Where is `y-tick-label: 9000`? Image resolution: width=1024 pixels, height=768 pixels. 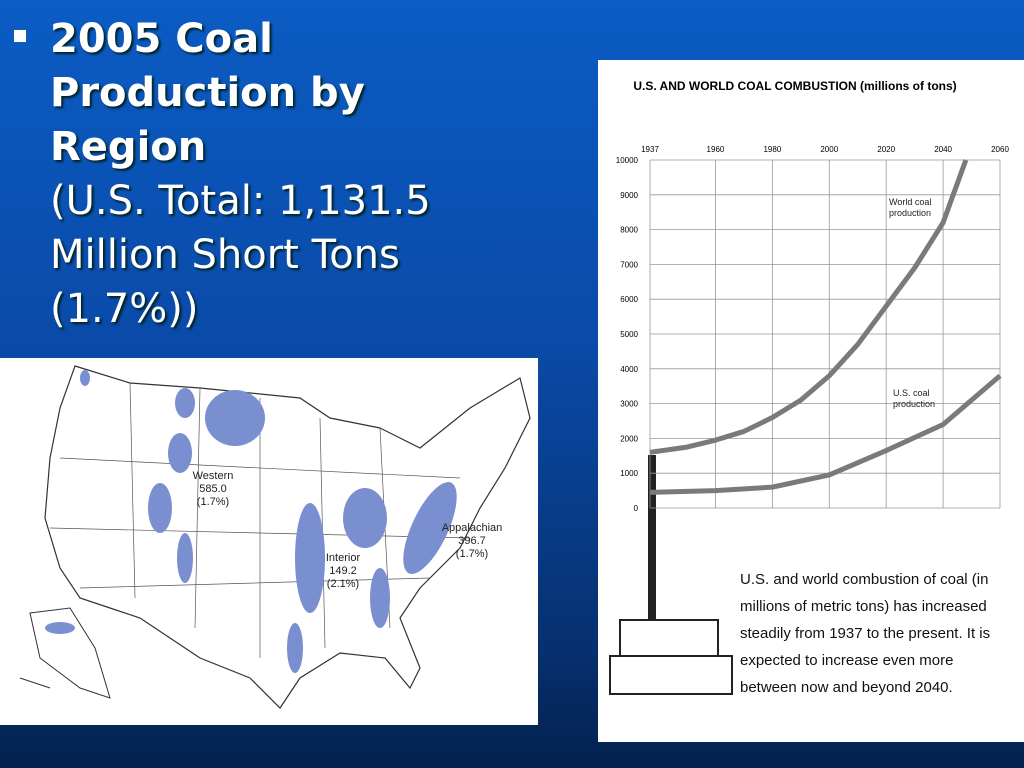
y-tick-label: 9000 is located at coordinates (629, 195).